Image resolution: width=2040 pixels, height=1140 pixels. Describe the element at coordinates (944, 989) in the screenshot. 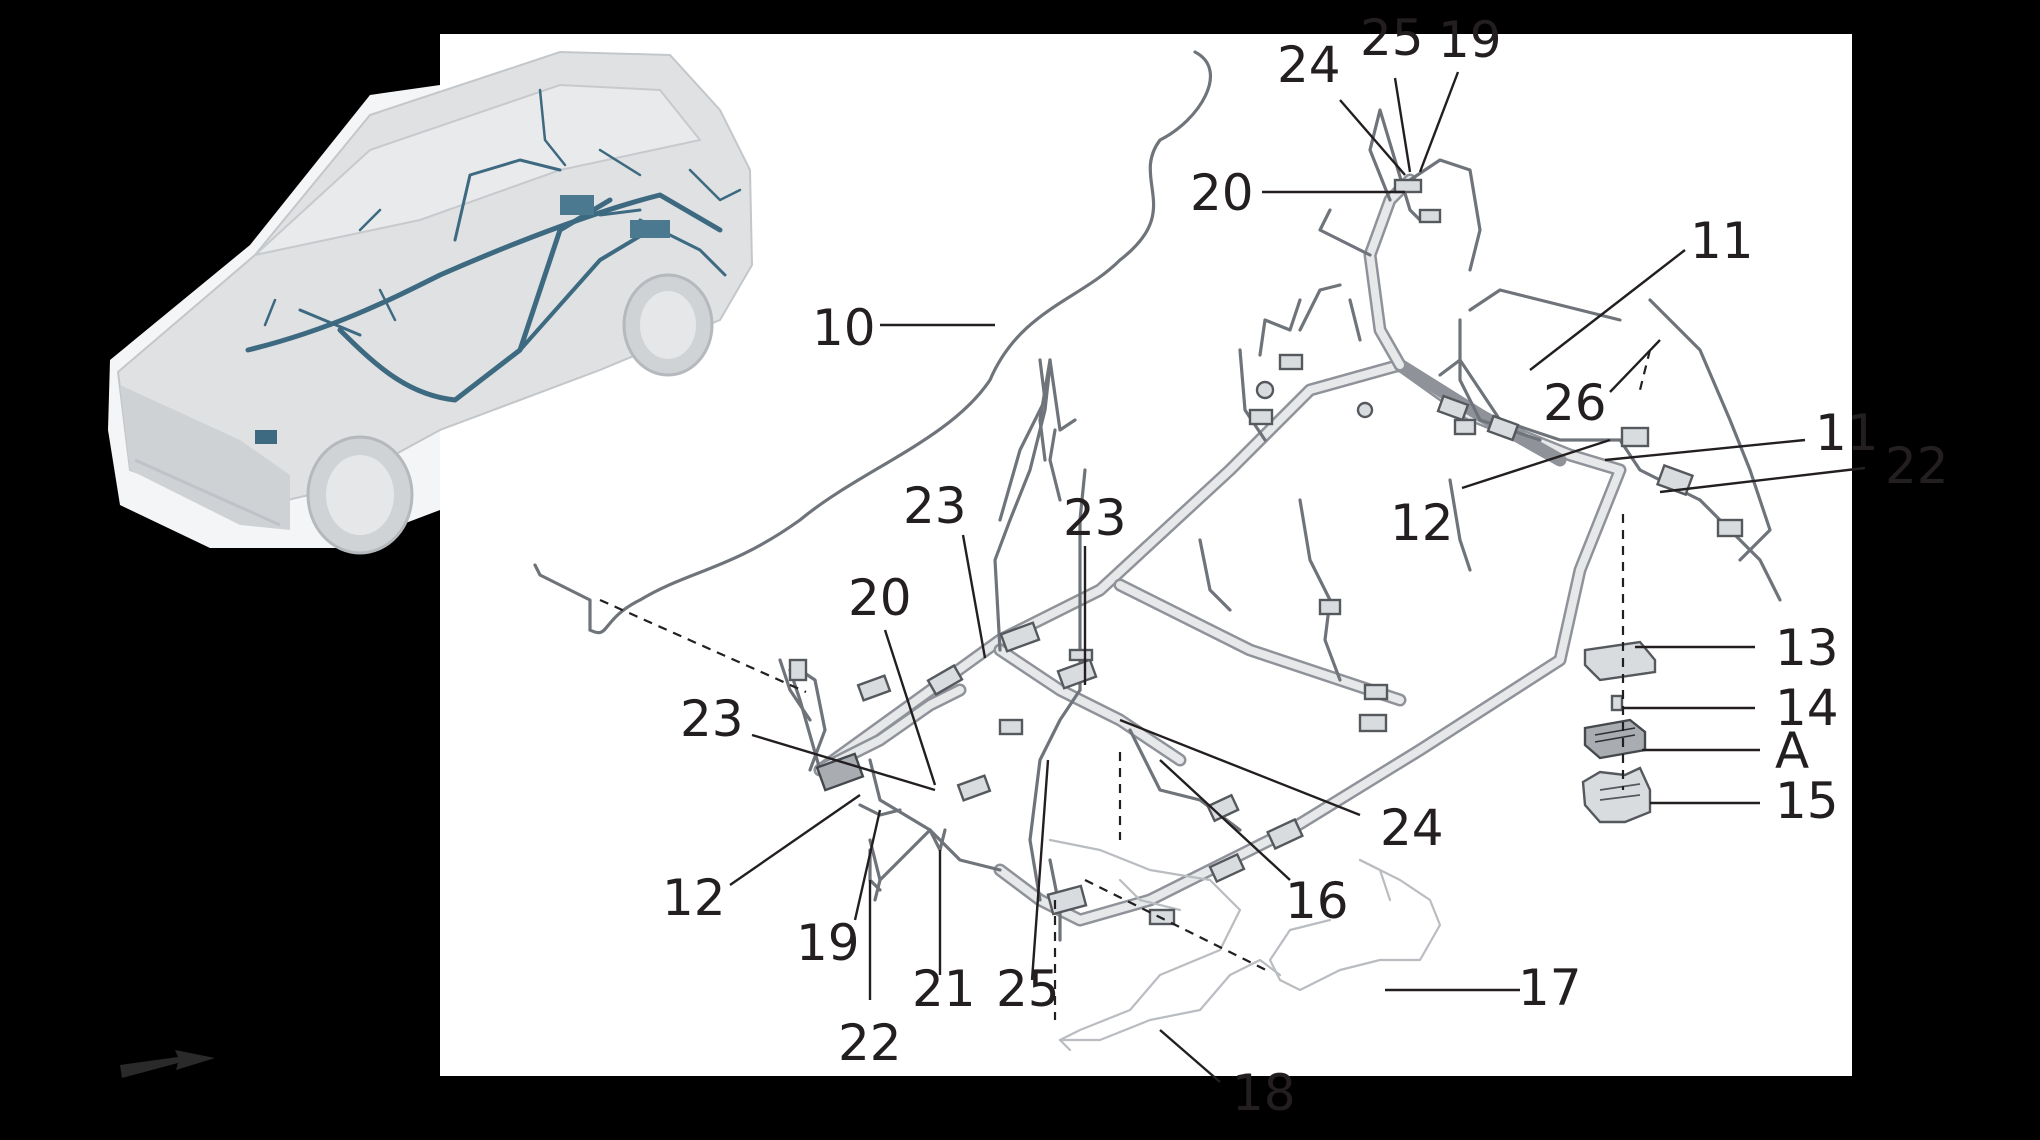

I see `callout-21: 21` at that location.